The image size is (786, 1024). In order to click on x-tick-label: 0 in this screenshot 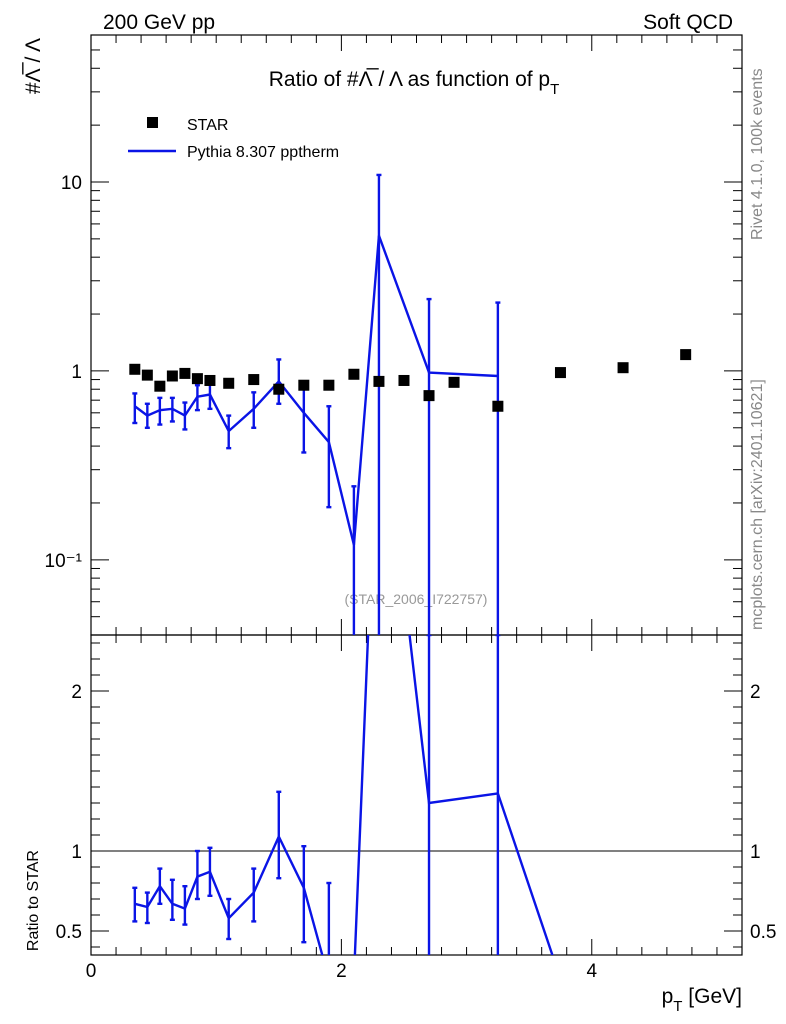, I will do `click(91, 971)`.